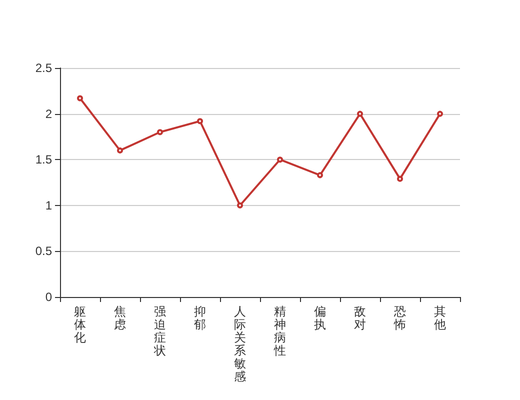 Image resolution: width=520 pixels, height=400 pixels. What do you see at coordinates (279, 331) in the screenshot?
I see `x-tick-label: 精神病性` at bounding box center [279, 331].